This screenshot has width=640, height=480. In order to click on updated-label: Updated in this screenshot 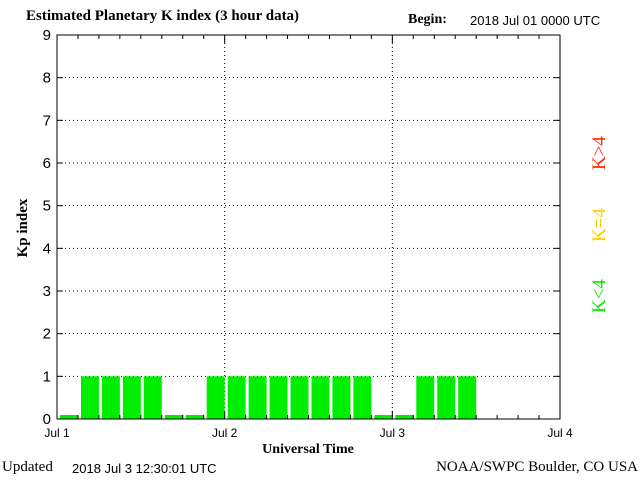, I will do `click(27, 467)`.